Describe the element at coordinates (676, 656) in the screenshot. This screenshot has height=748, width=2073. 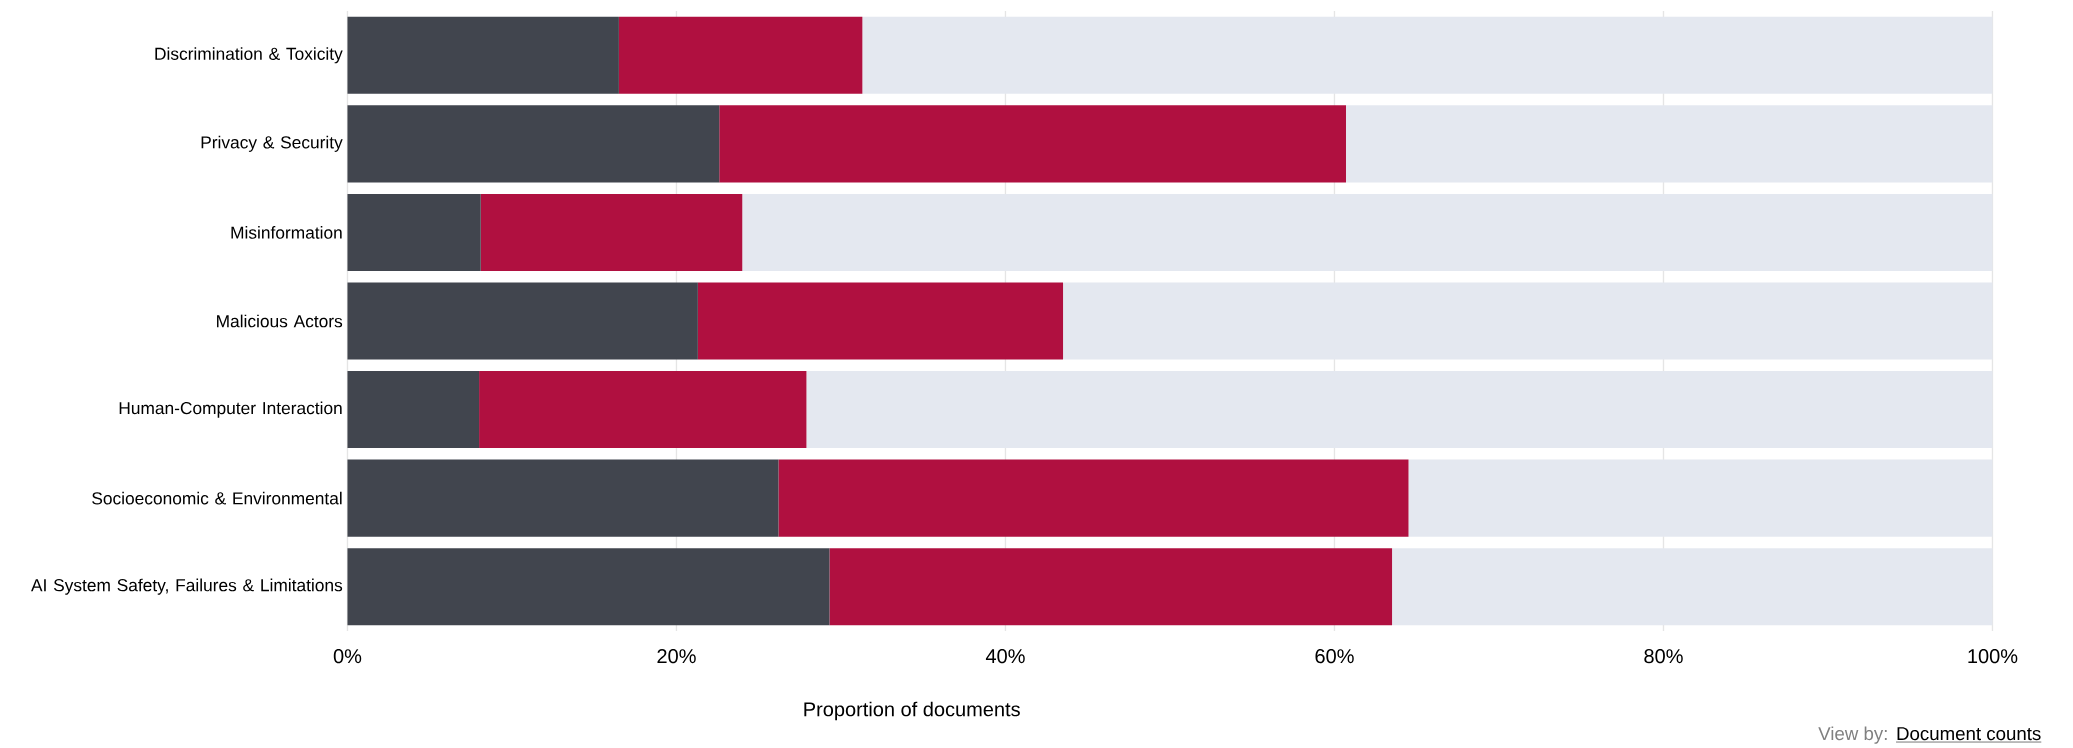
I see `x-tick-label: 20%` at that location.